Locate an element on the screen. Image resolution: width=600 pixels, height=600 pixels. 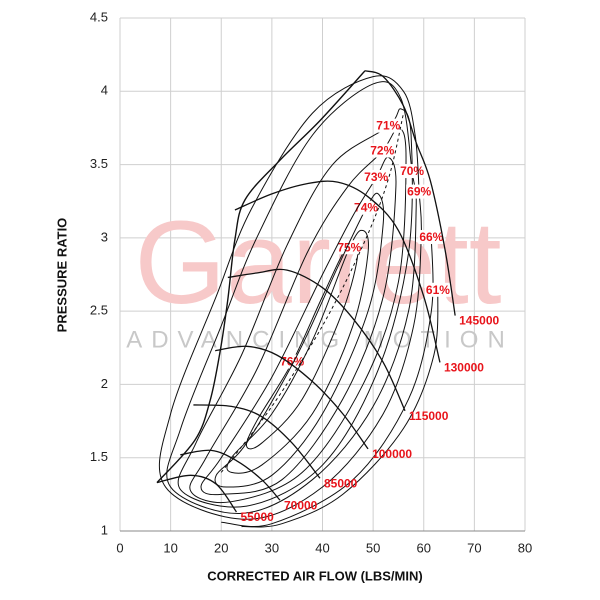
x-tick-label: 30 is located at coordinates (272, 547).